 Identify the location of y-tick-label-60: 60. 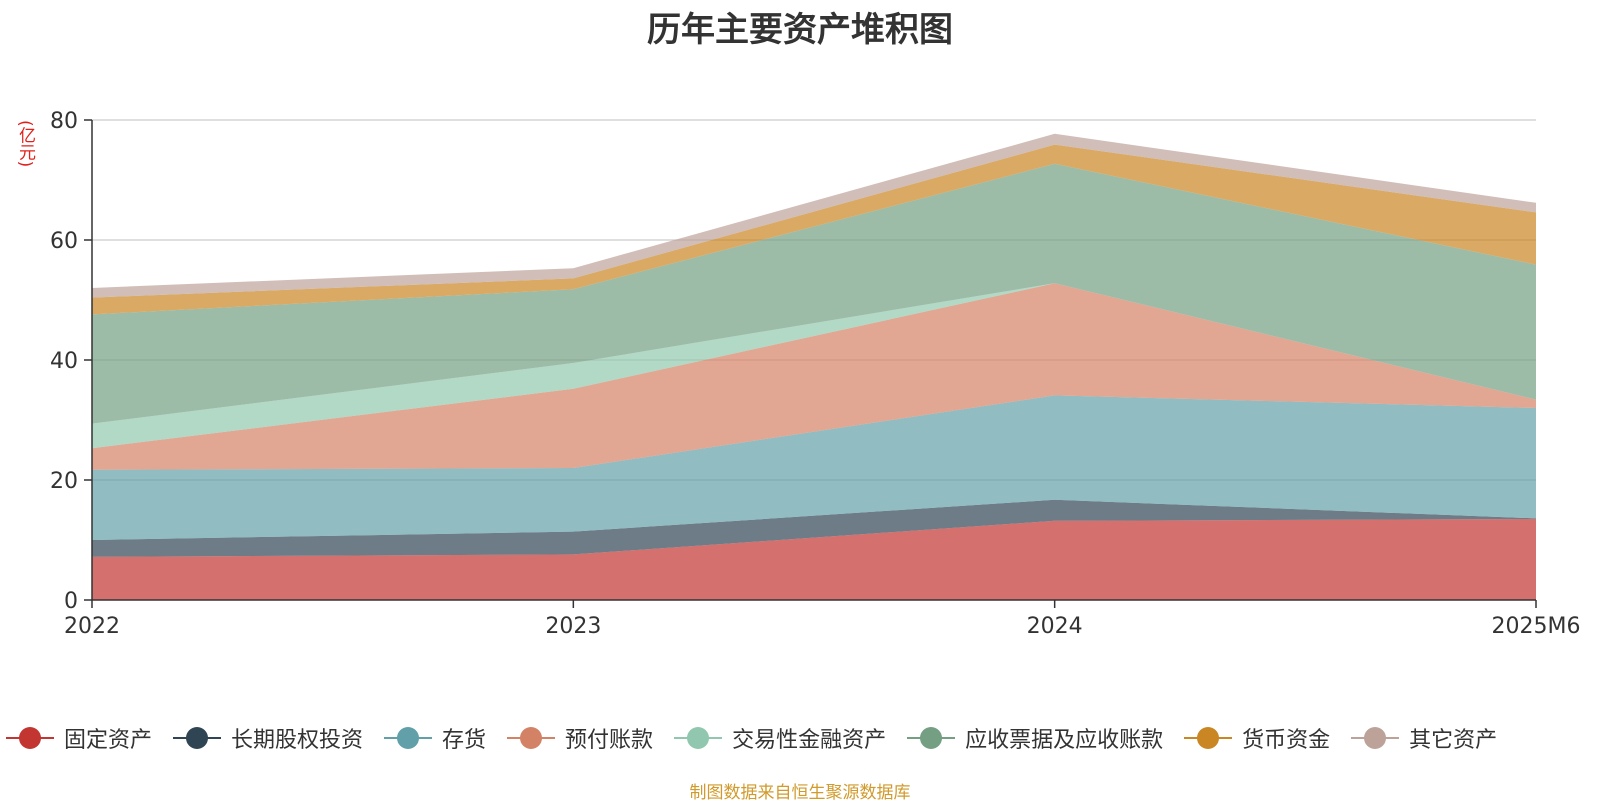
(64, 241).